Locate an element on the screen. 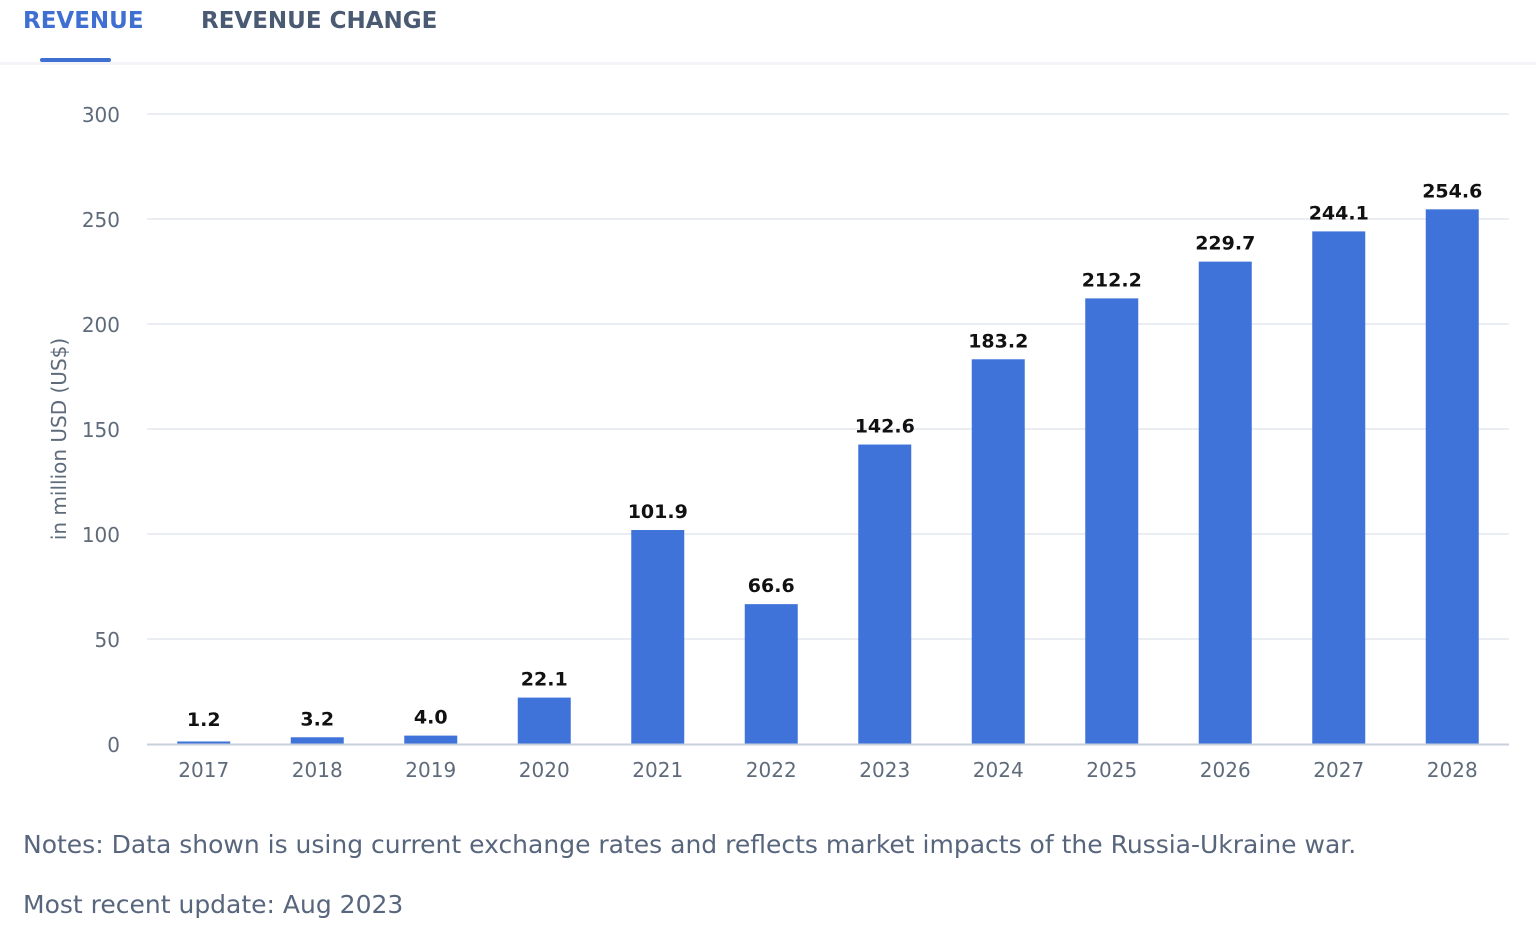  bar-value-label: 229.7 is located at coordinates (1225, 244).